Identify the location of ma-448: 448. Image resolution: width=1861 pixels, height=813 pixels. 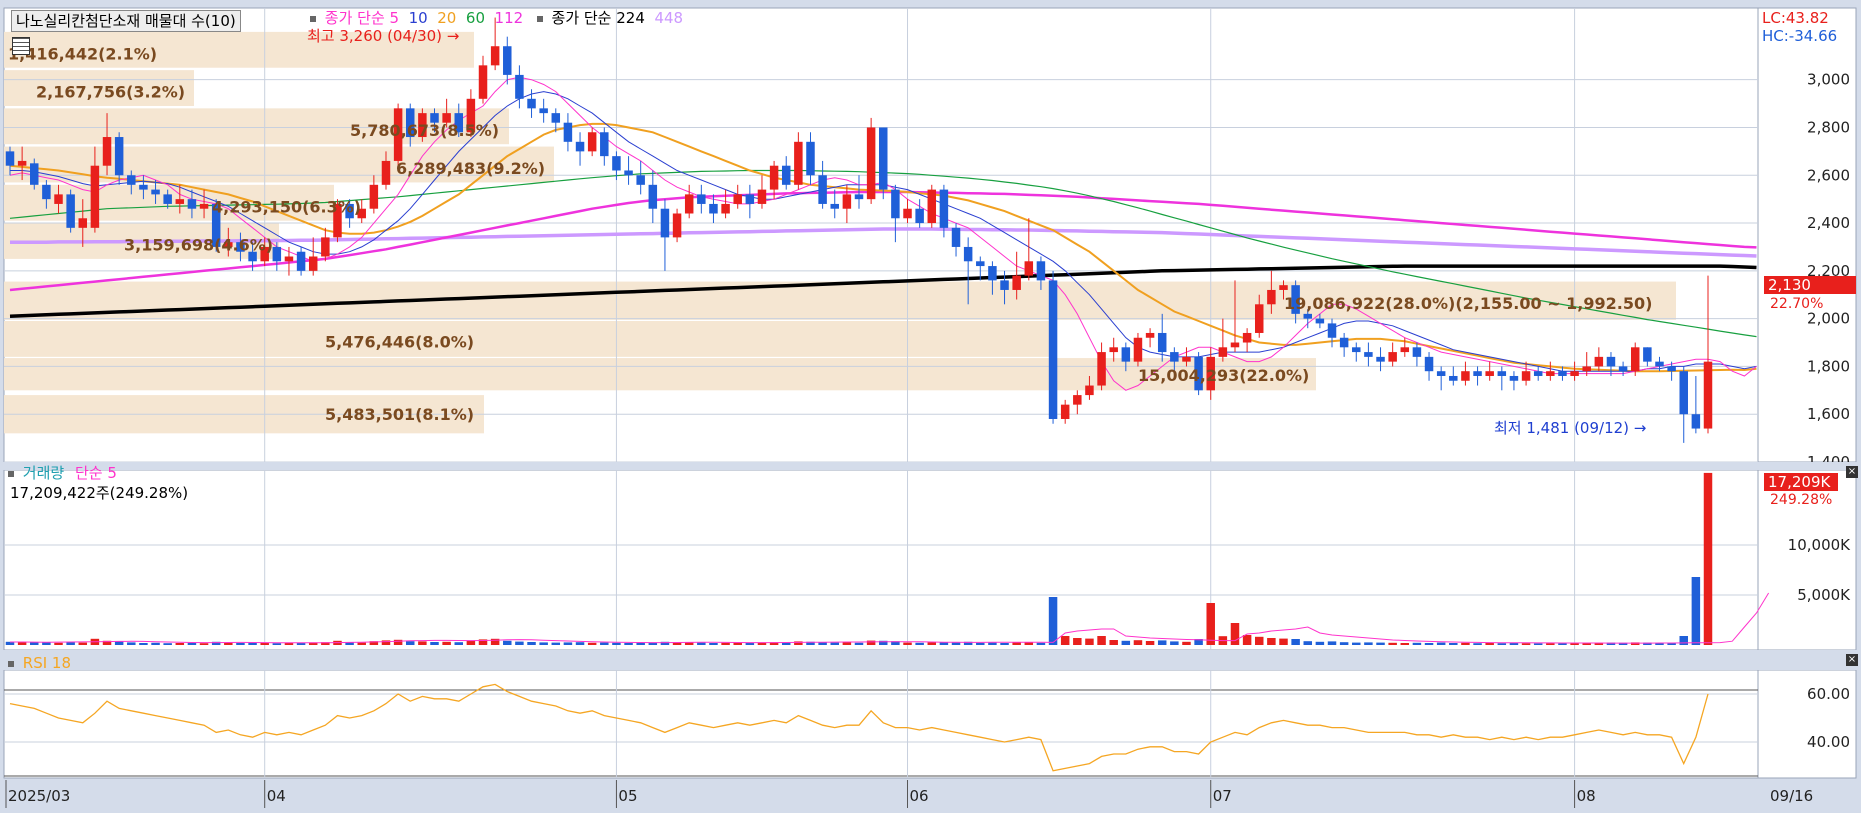
(669, 18).